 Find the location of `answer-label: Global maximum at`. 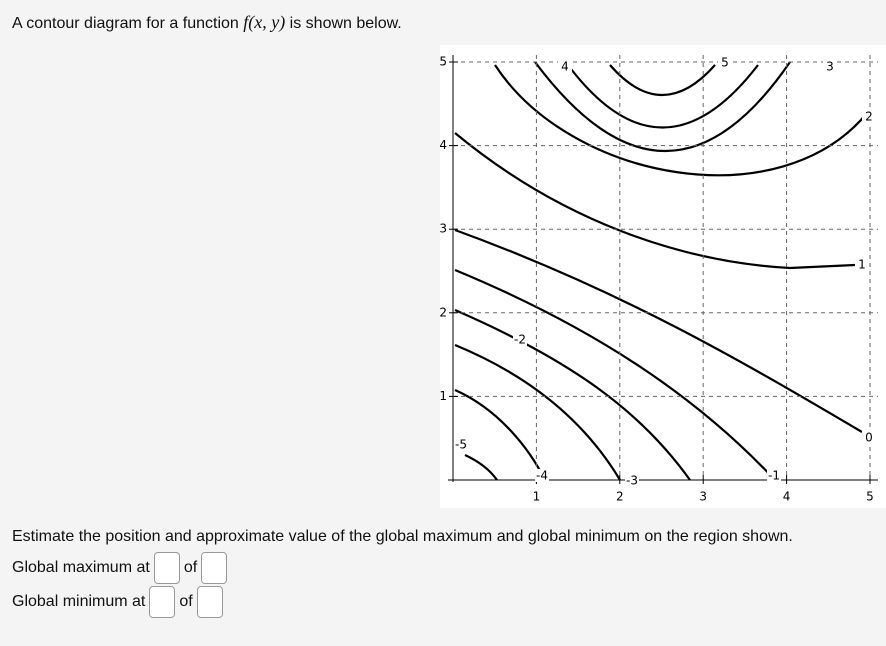

answer-label: Global maximum at is located at coordinates (81, 567).